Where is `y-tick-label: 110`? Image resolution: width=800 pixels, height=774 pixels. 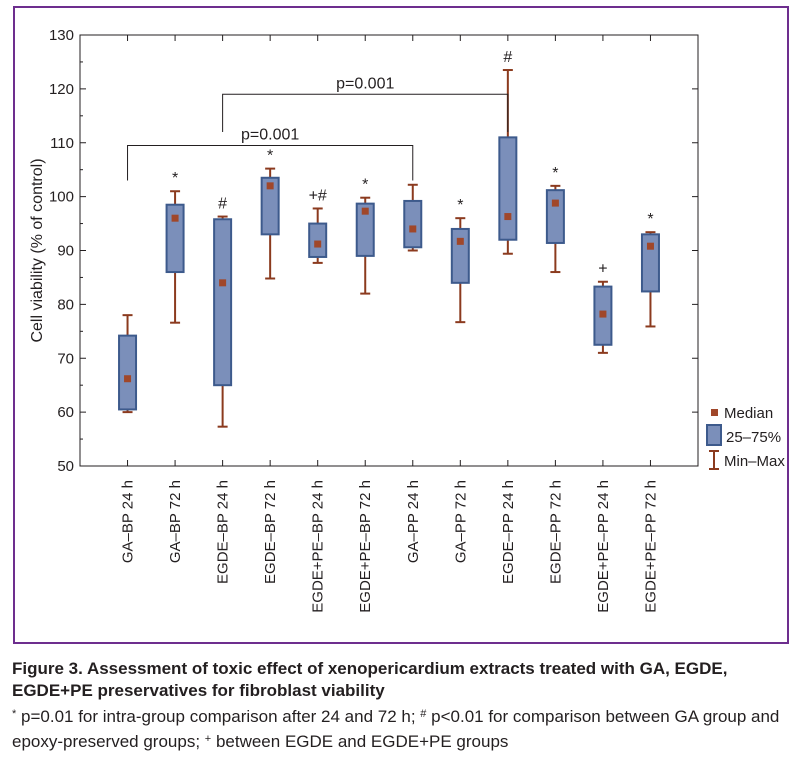
y-tick-label: 110 is located at coordinates (62, 143).